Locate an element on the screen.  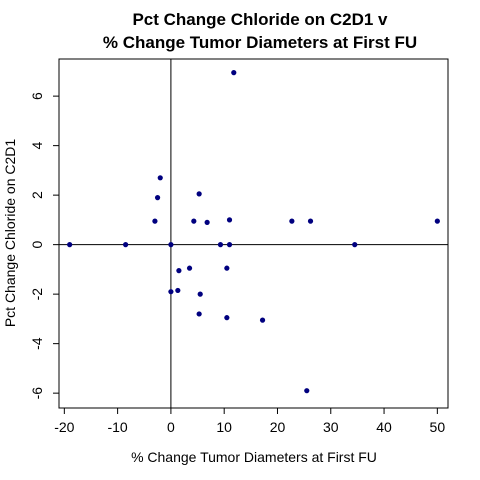
x-tick-label: 40 is located at coordinates (384, 427).